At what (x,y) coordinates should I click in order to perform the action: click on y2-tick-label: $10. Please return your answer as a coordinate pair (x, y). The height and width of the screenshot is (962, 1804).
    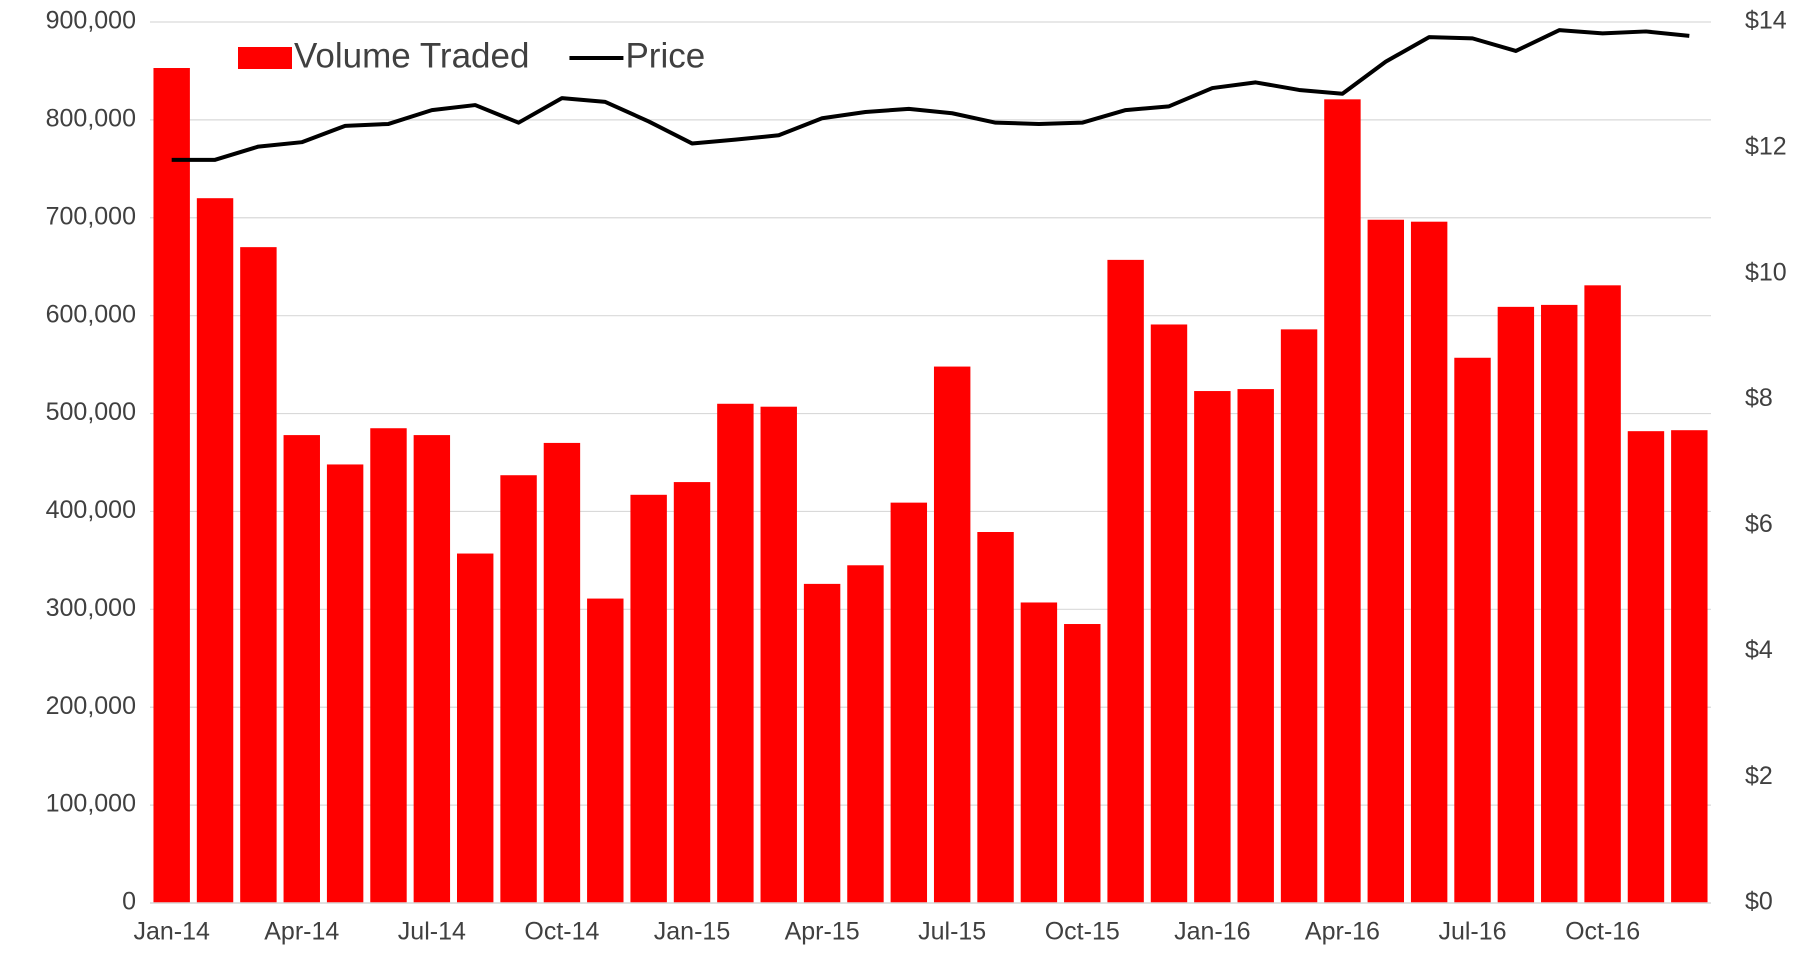
    Looking at the image, I should click on (1766, 272).